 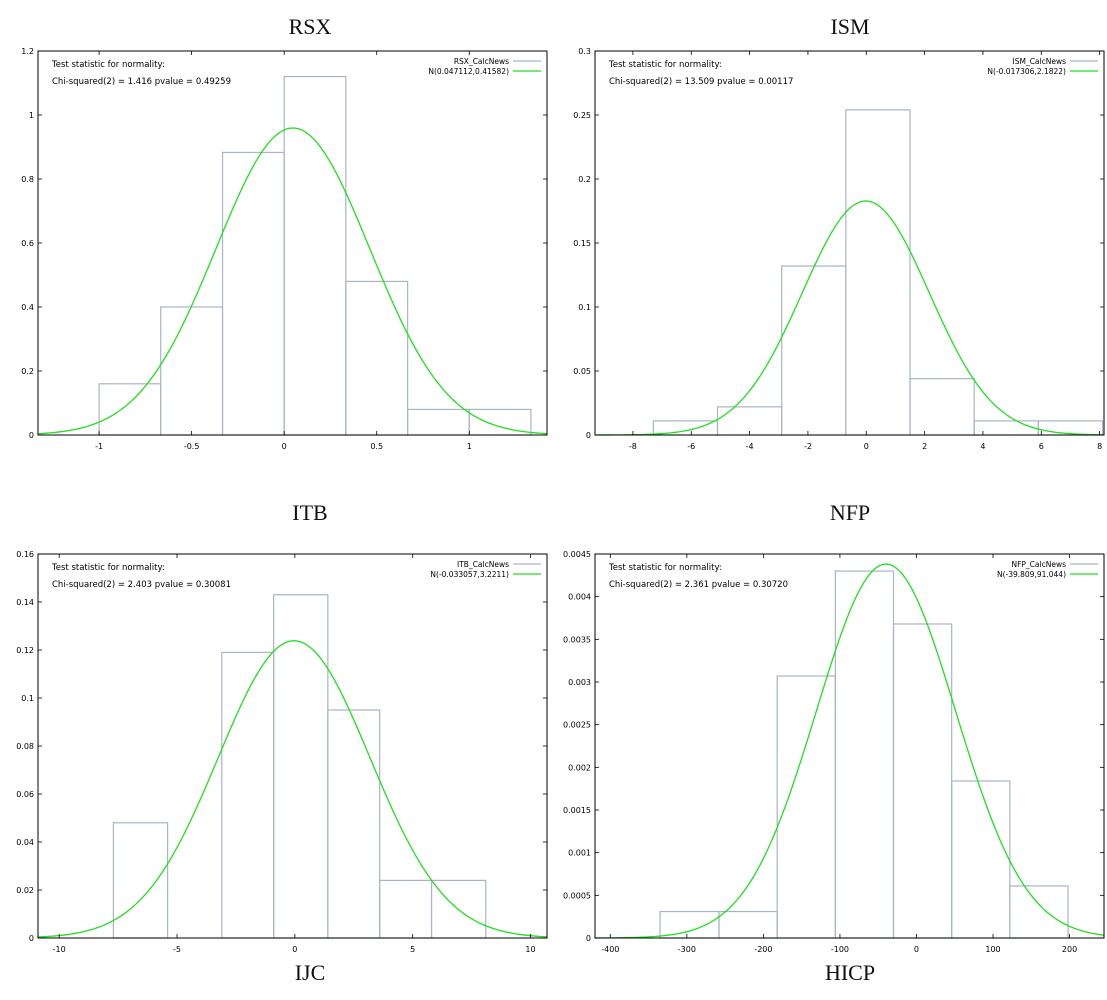 What do you see at coordinates (25, 794) in the screenshot?
I see `y-tick-label: 0.06` at bounding box center [25, 794].